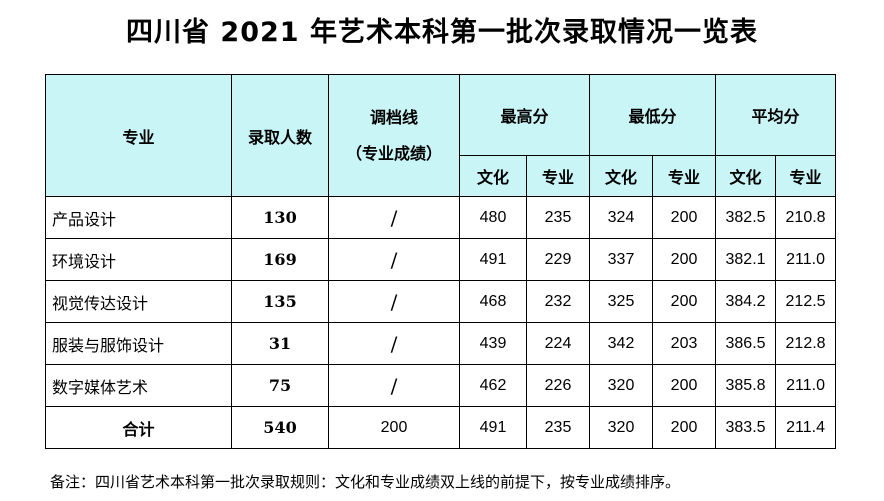 The image size is (884, 501). Describe the element at coordinates (393, 117) in the screenshot. I see `header-control-line-label: 调档线` at that location.